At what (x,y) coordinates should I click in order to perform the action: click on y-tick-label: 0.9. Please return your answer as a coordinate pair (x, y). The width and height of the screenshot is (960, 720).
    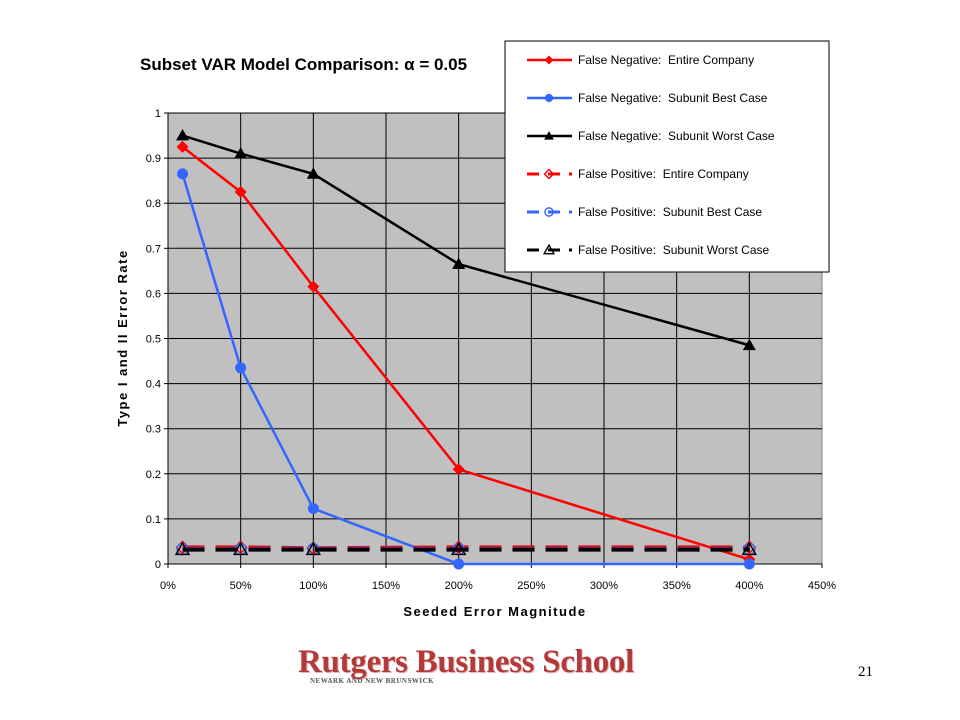
    Looking at the image, I should click on (153, 159).